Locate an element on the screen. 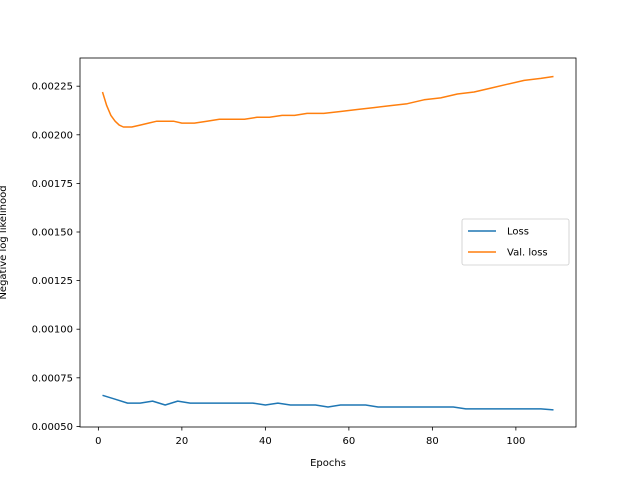 This screenshot has width=640, height=480. x-tick-label: 60 is located at coordinates (349, 441).